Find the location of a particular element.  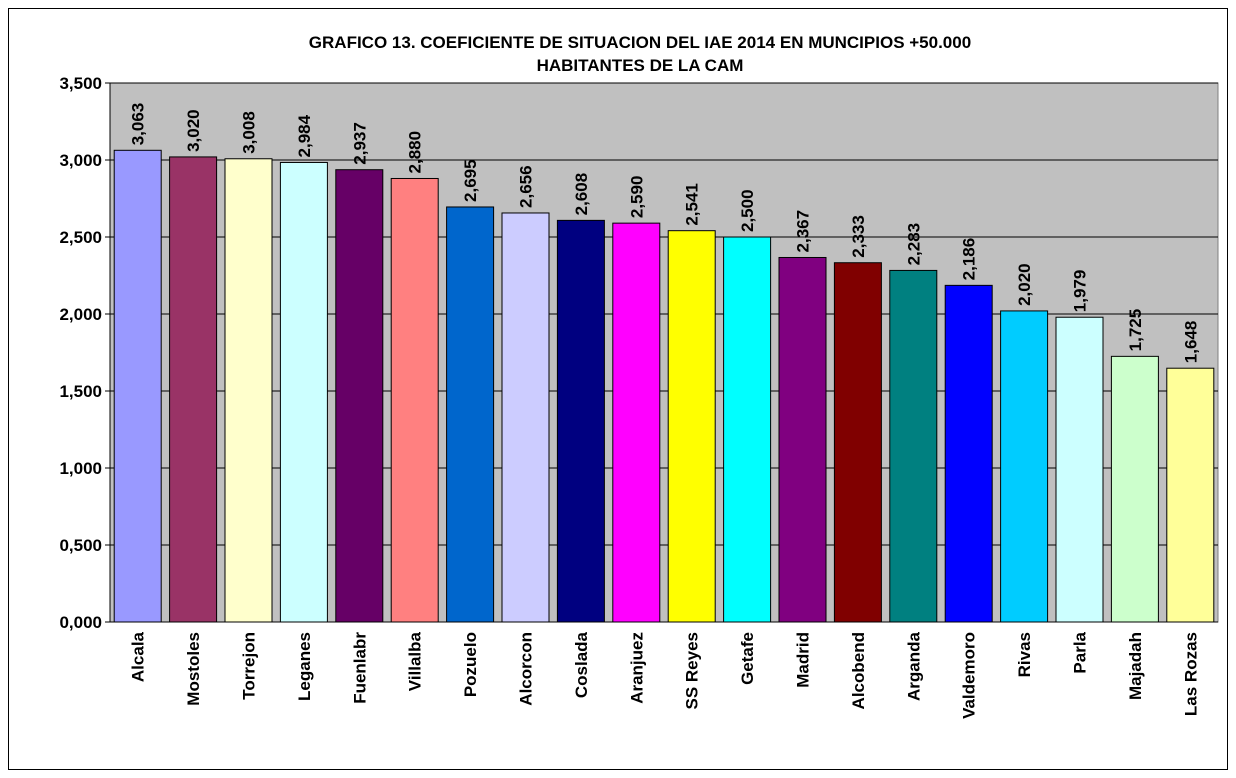

y-tick-label: 3,500 is located at coordinates (80, 83).